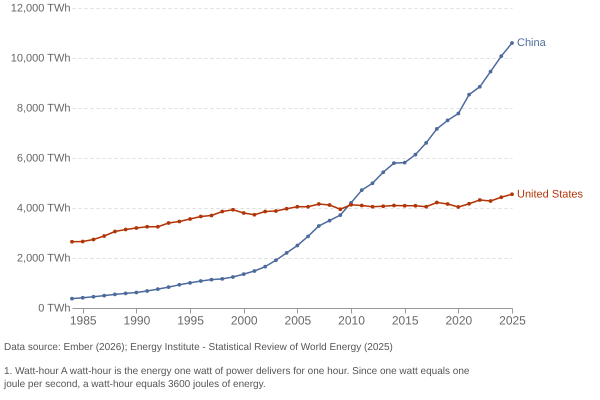 This screenshot has width=600, height=400. I want to click on series-label: United States, so click(550, 194).